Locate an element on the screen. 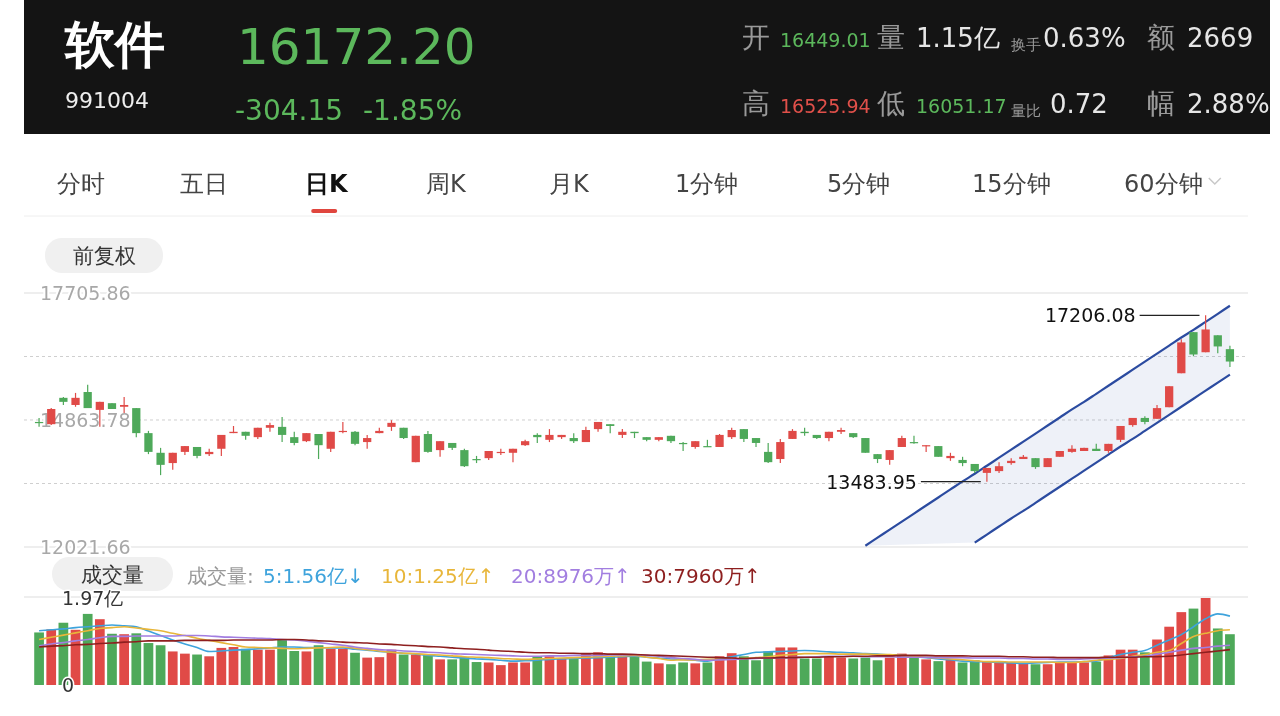  text: 开 is located at coordinates (756, 37).